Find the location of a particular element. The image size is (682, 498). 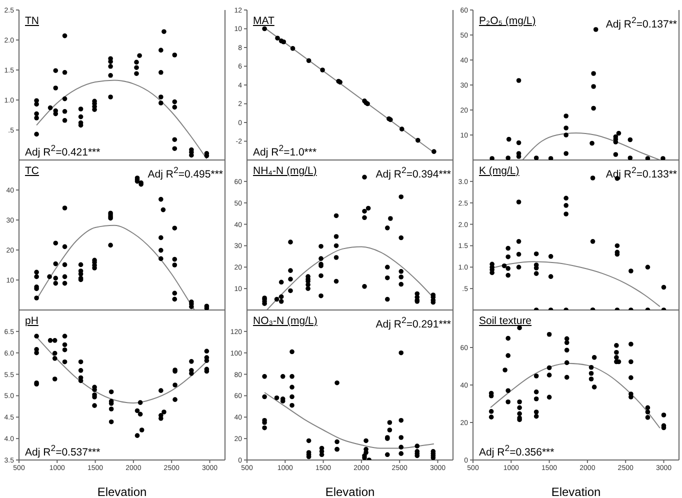

text: TC is located at coordinates (32, 171).